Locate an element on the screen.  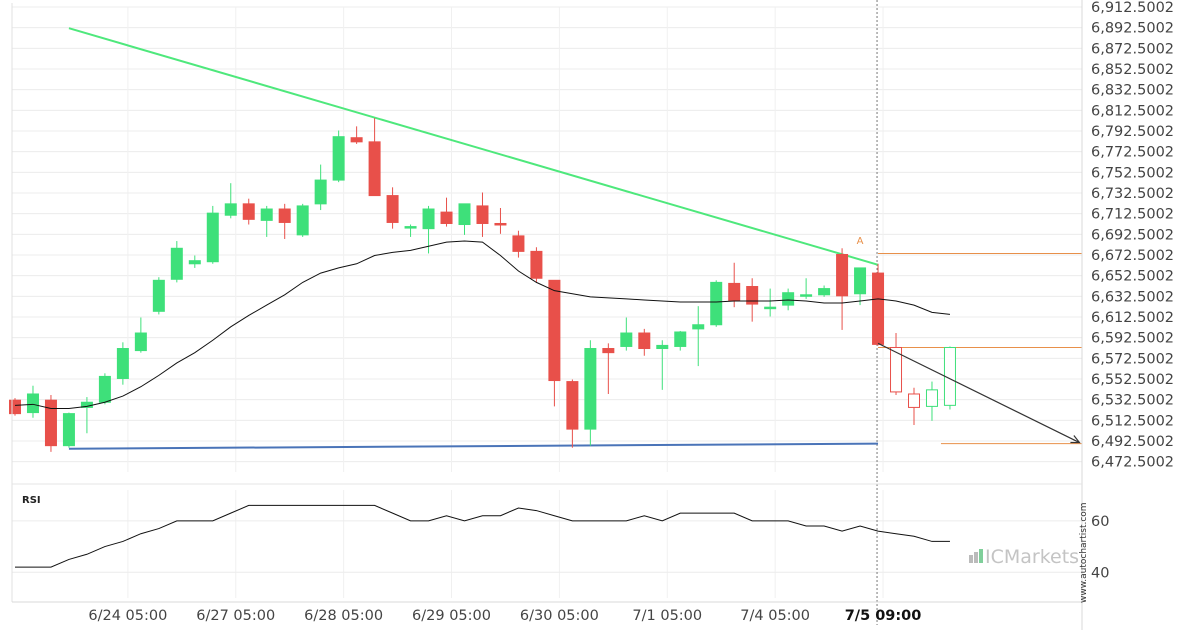
rsi-tick-label: 60 is located at coordinates (1100, 522).